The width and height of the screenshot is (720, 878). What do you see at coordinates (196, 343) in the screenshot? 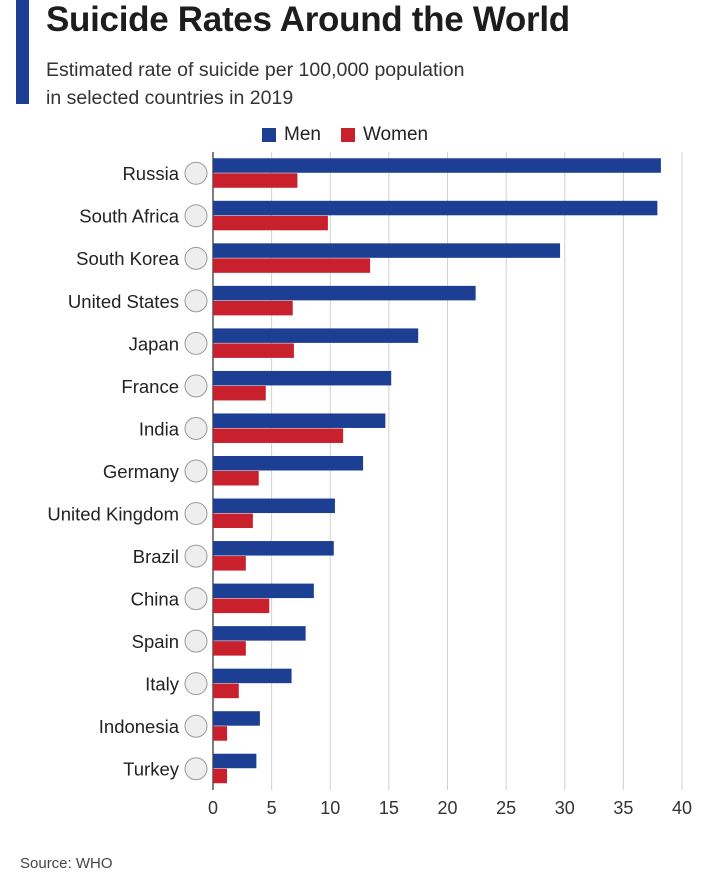
I see `flag-icon-japan` at bounding box center [196, 343].